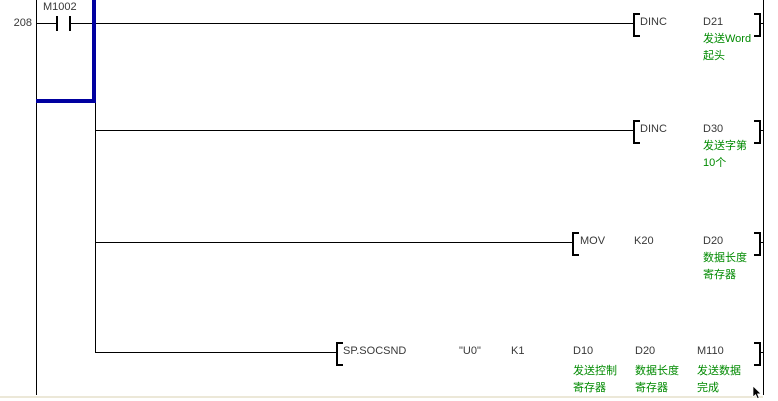 Image resolution: width=778 pixels, height=401 pixels. Describe the element at coordinates (727, 39) in the screenshot. I see `comment-rung1-line1: 发送Word` at that location.